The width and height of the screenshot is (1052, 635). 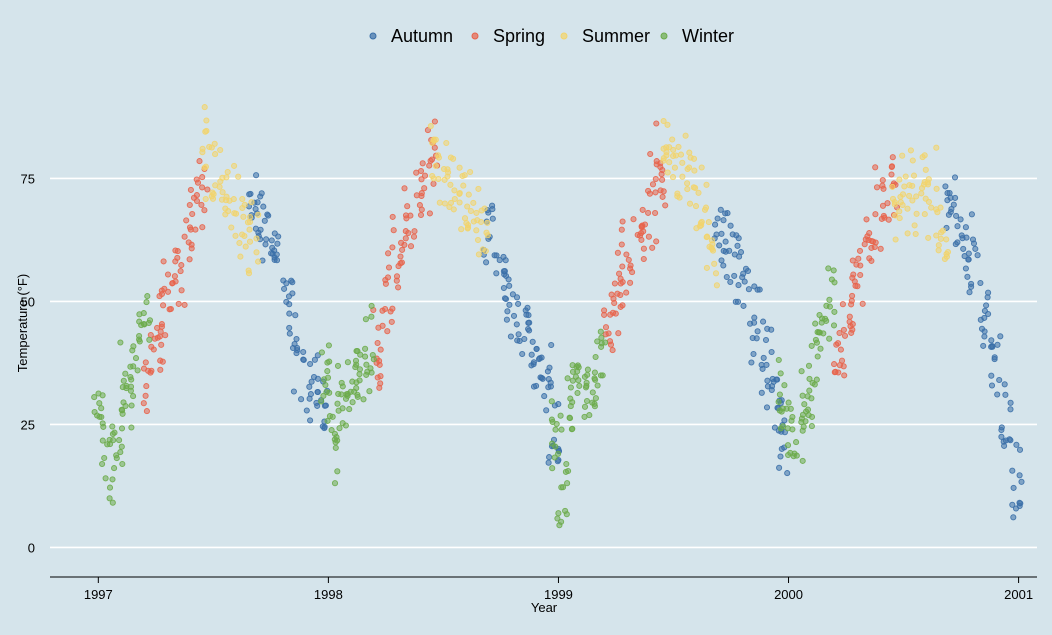 I want to click on legend-item-winter: Winter, so click(x=697, y=36).